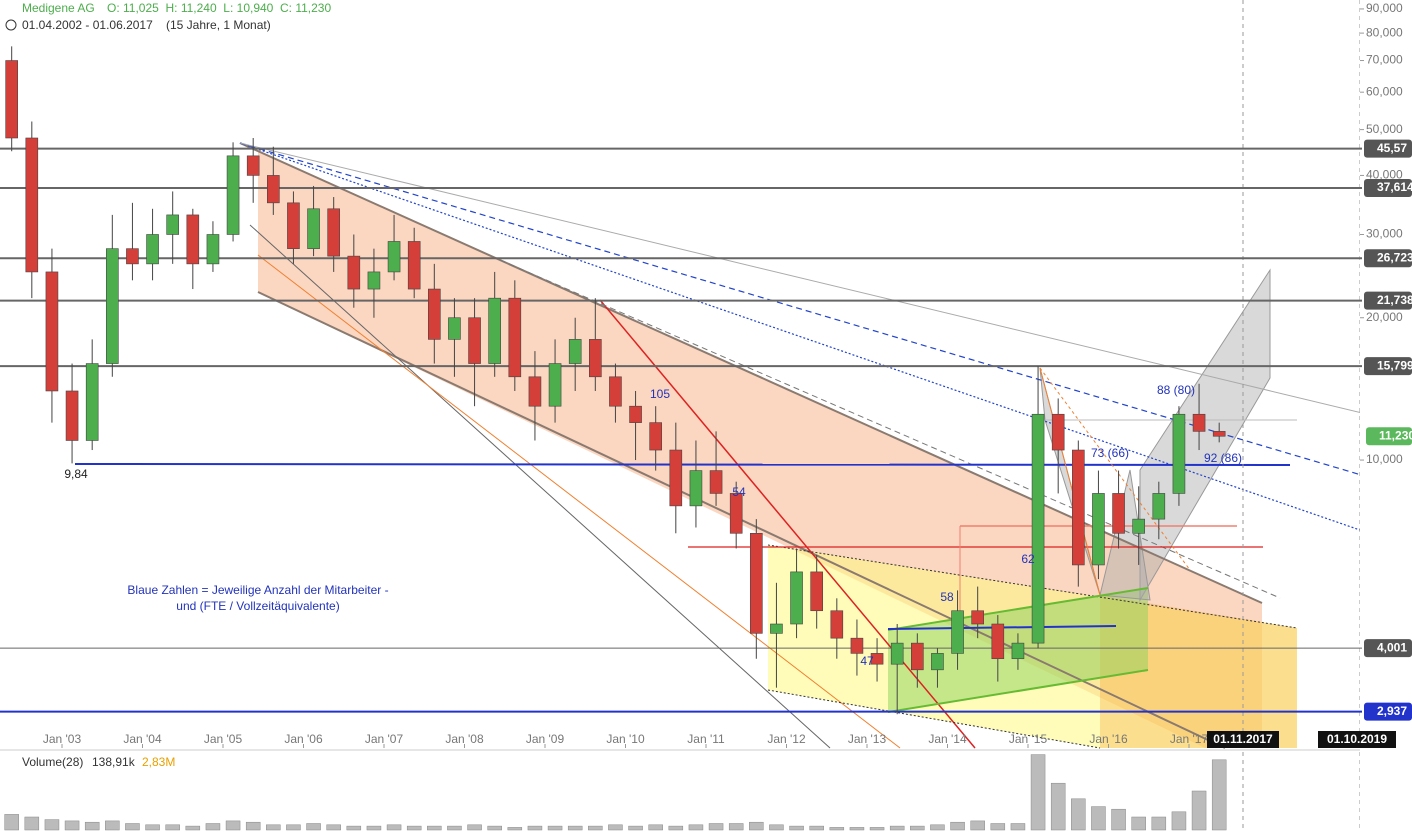 The width and height of the screenshot is (1412, 832). I want to click on subtitle: 01.04.2002 - 01.06.2017, so click(87, 25).